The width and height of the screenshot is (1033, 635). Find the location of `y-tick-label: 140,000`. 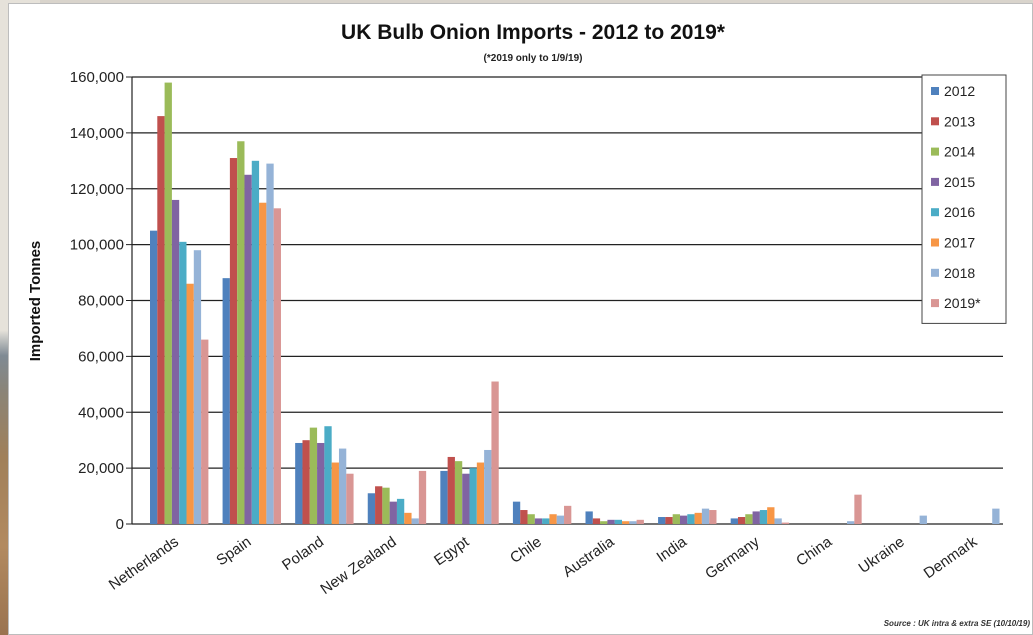

y-tick-label: 140,000 is located at coordinates (97, 133).